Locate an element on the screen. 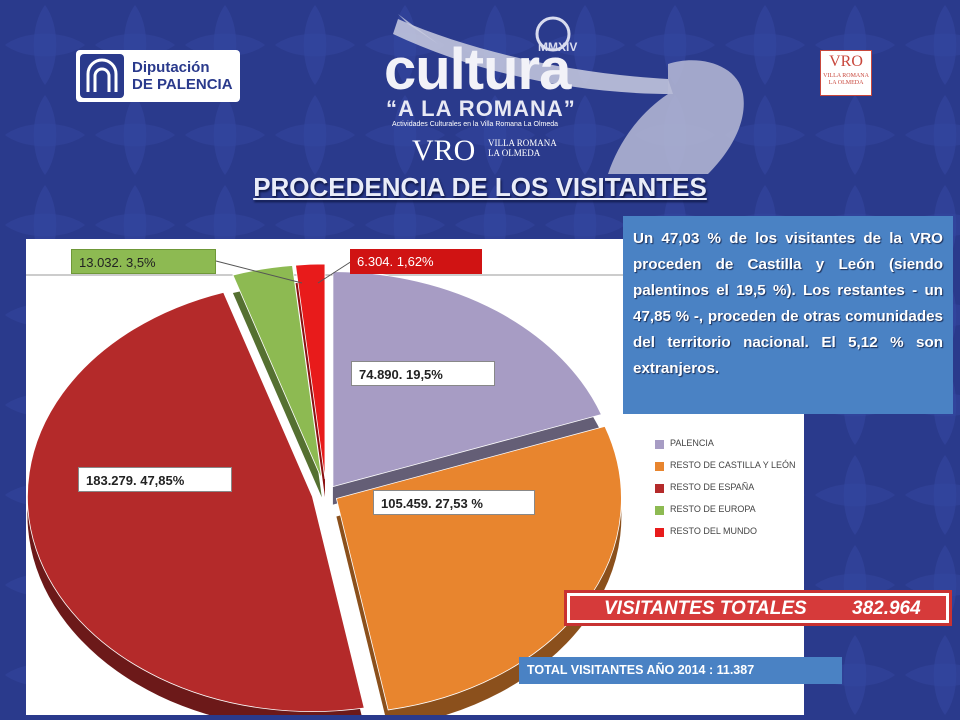 This screenshot has width=960, height=720. vro-logo-sub2: LA OLMEDA is located at coordinates (846, 83).